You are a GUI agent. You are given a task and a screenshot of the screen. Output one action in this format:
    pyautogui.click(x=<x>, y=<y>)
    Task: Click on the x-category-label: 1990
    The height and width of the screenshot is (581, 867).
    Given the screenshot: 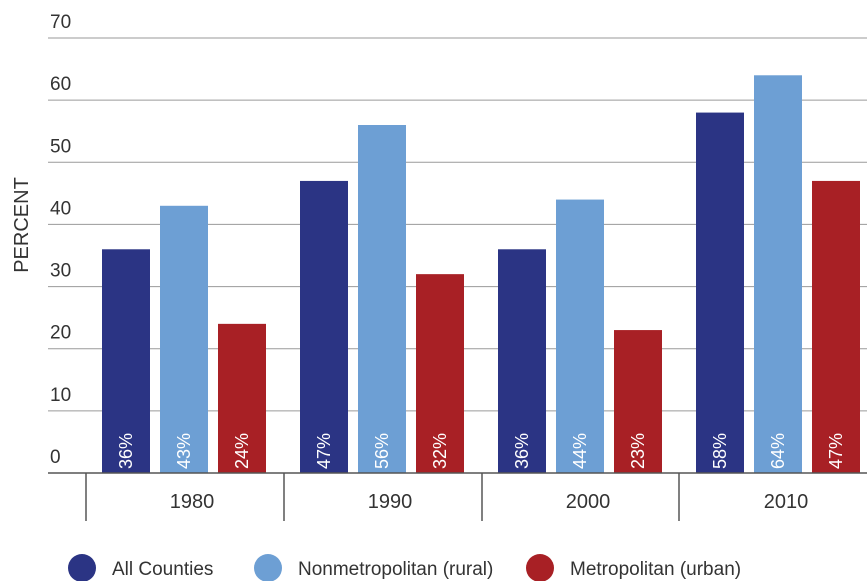 What is the action you would take?
    pyautogui.click(x=390, y=502)
    